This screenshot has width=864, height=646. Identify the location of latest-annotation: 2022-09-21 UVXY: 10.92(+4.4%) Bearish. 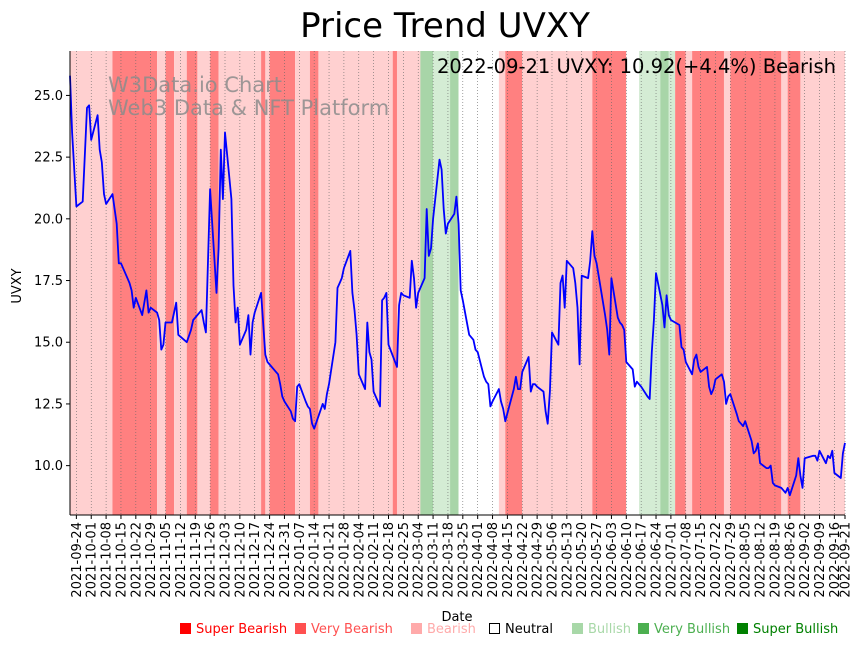
(636, 66).